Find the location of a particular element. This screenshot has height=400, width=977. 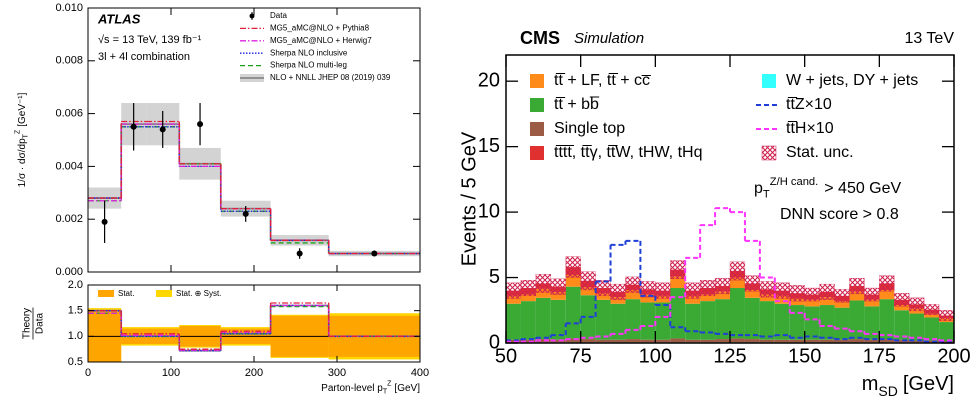

y-tick-label: 15 is located at coordinates (489, 146).